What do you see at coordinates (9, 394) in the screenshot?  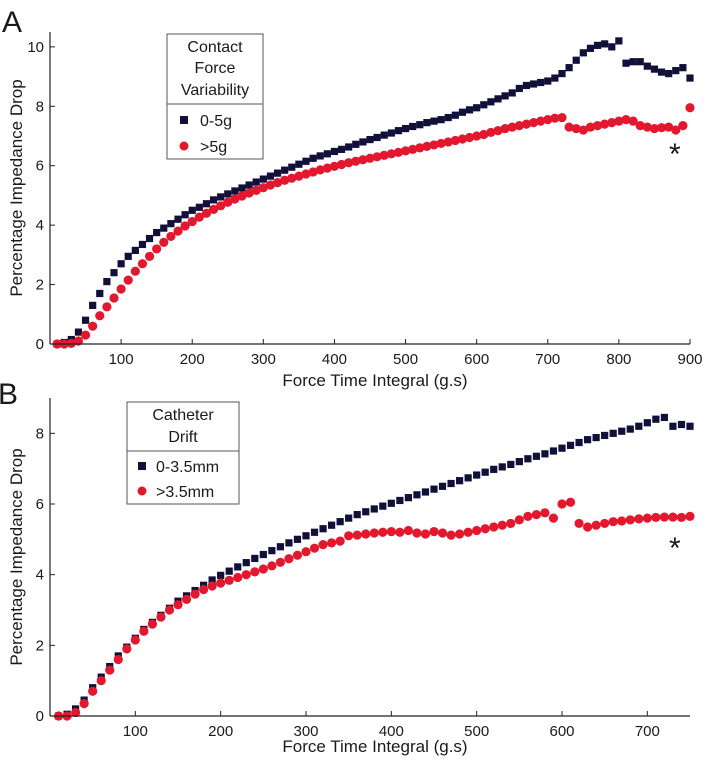 I see `panel-b-label: B` at bounding box center [9, 394].